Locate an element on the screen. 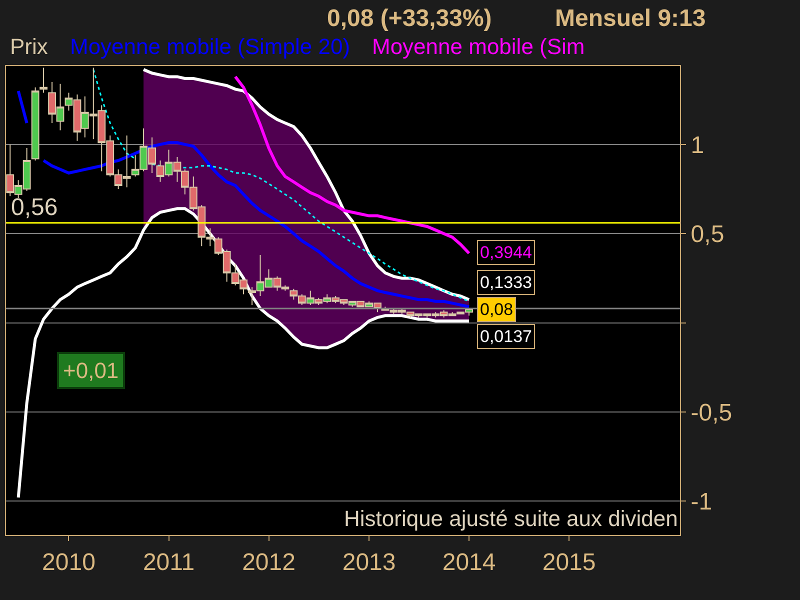 This screenshot has height=600, width=800. annotation: Historique ajusté suite aux dividen is located at coordinates (511, 518).